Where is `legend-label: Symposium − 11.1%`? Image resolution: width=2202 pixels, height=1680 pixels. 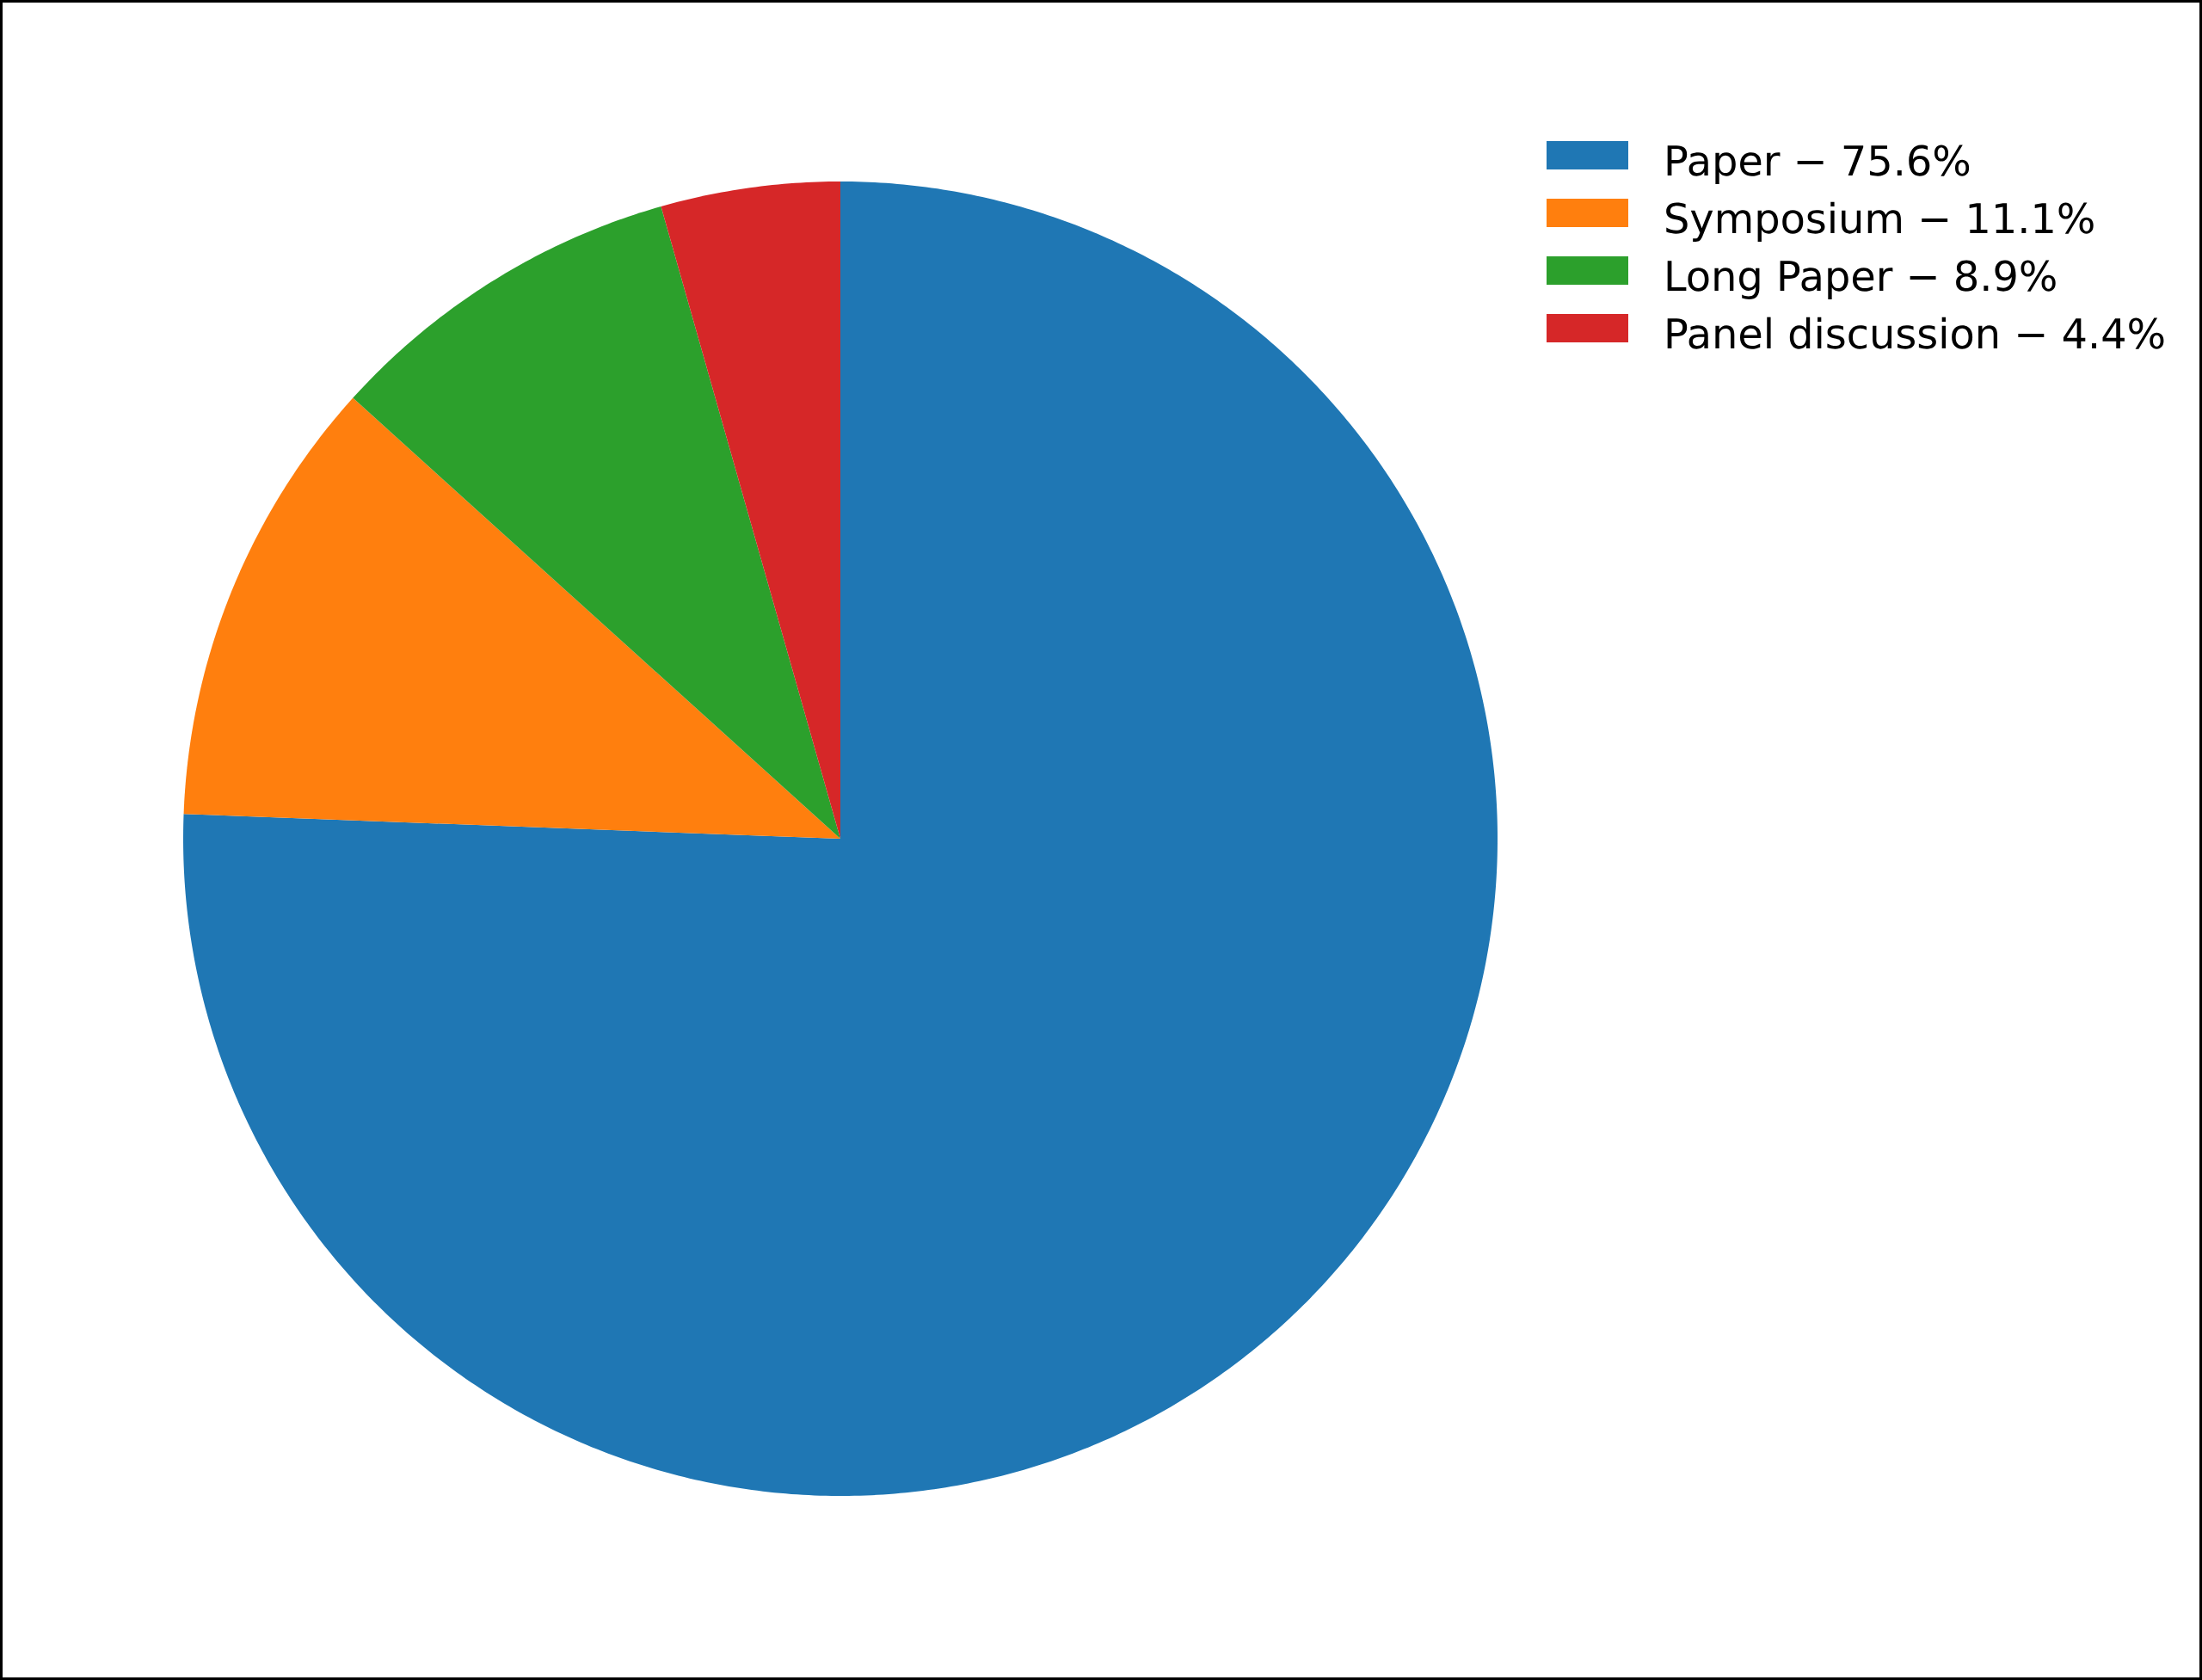 legend-label: Symposium − 11.1% is located at coordinates (1880, 222).